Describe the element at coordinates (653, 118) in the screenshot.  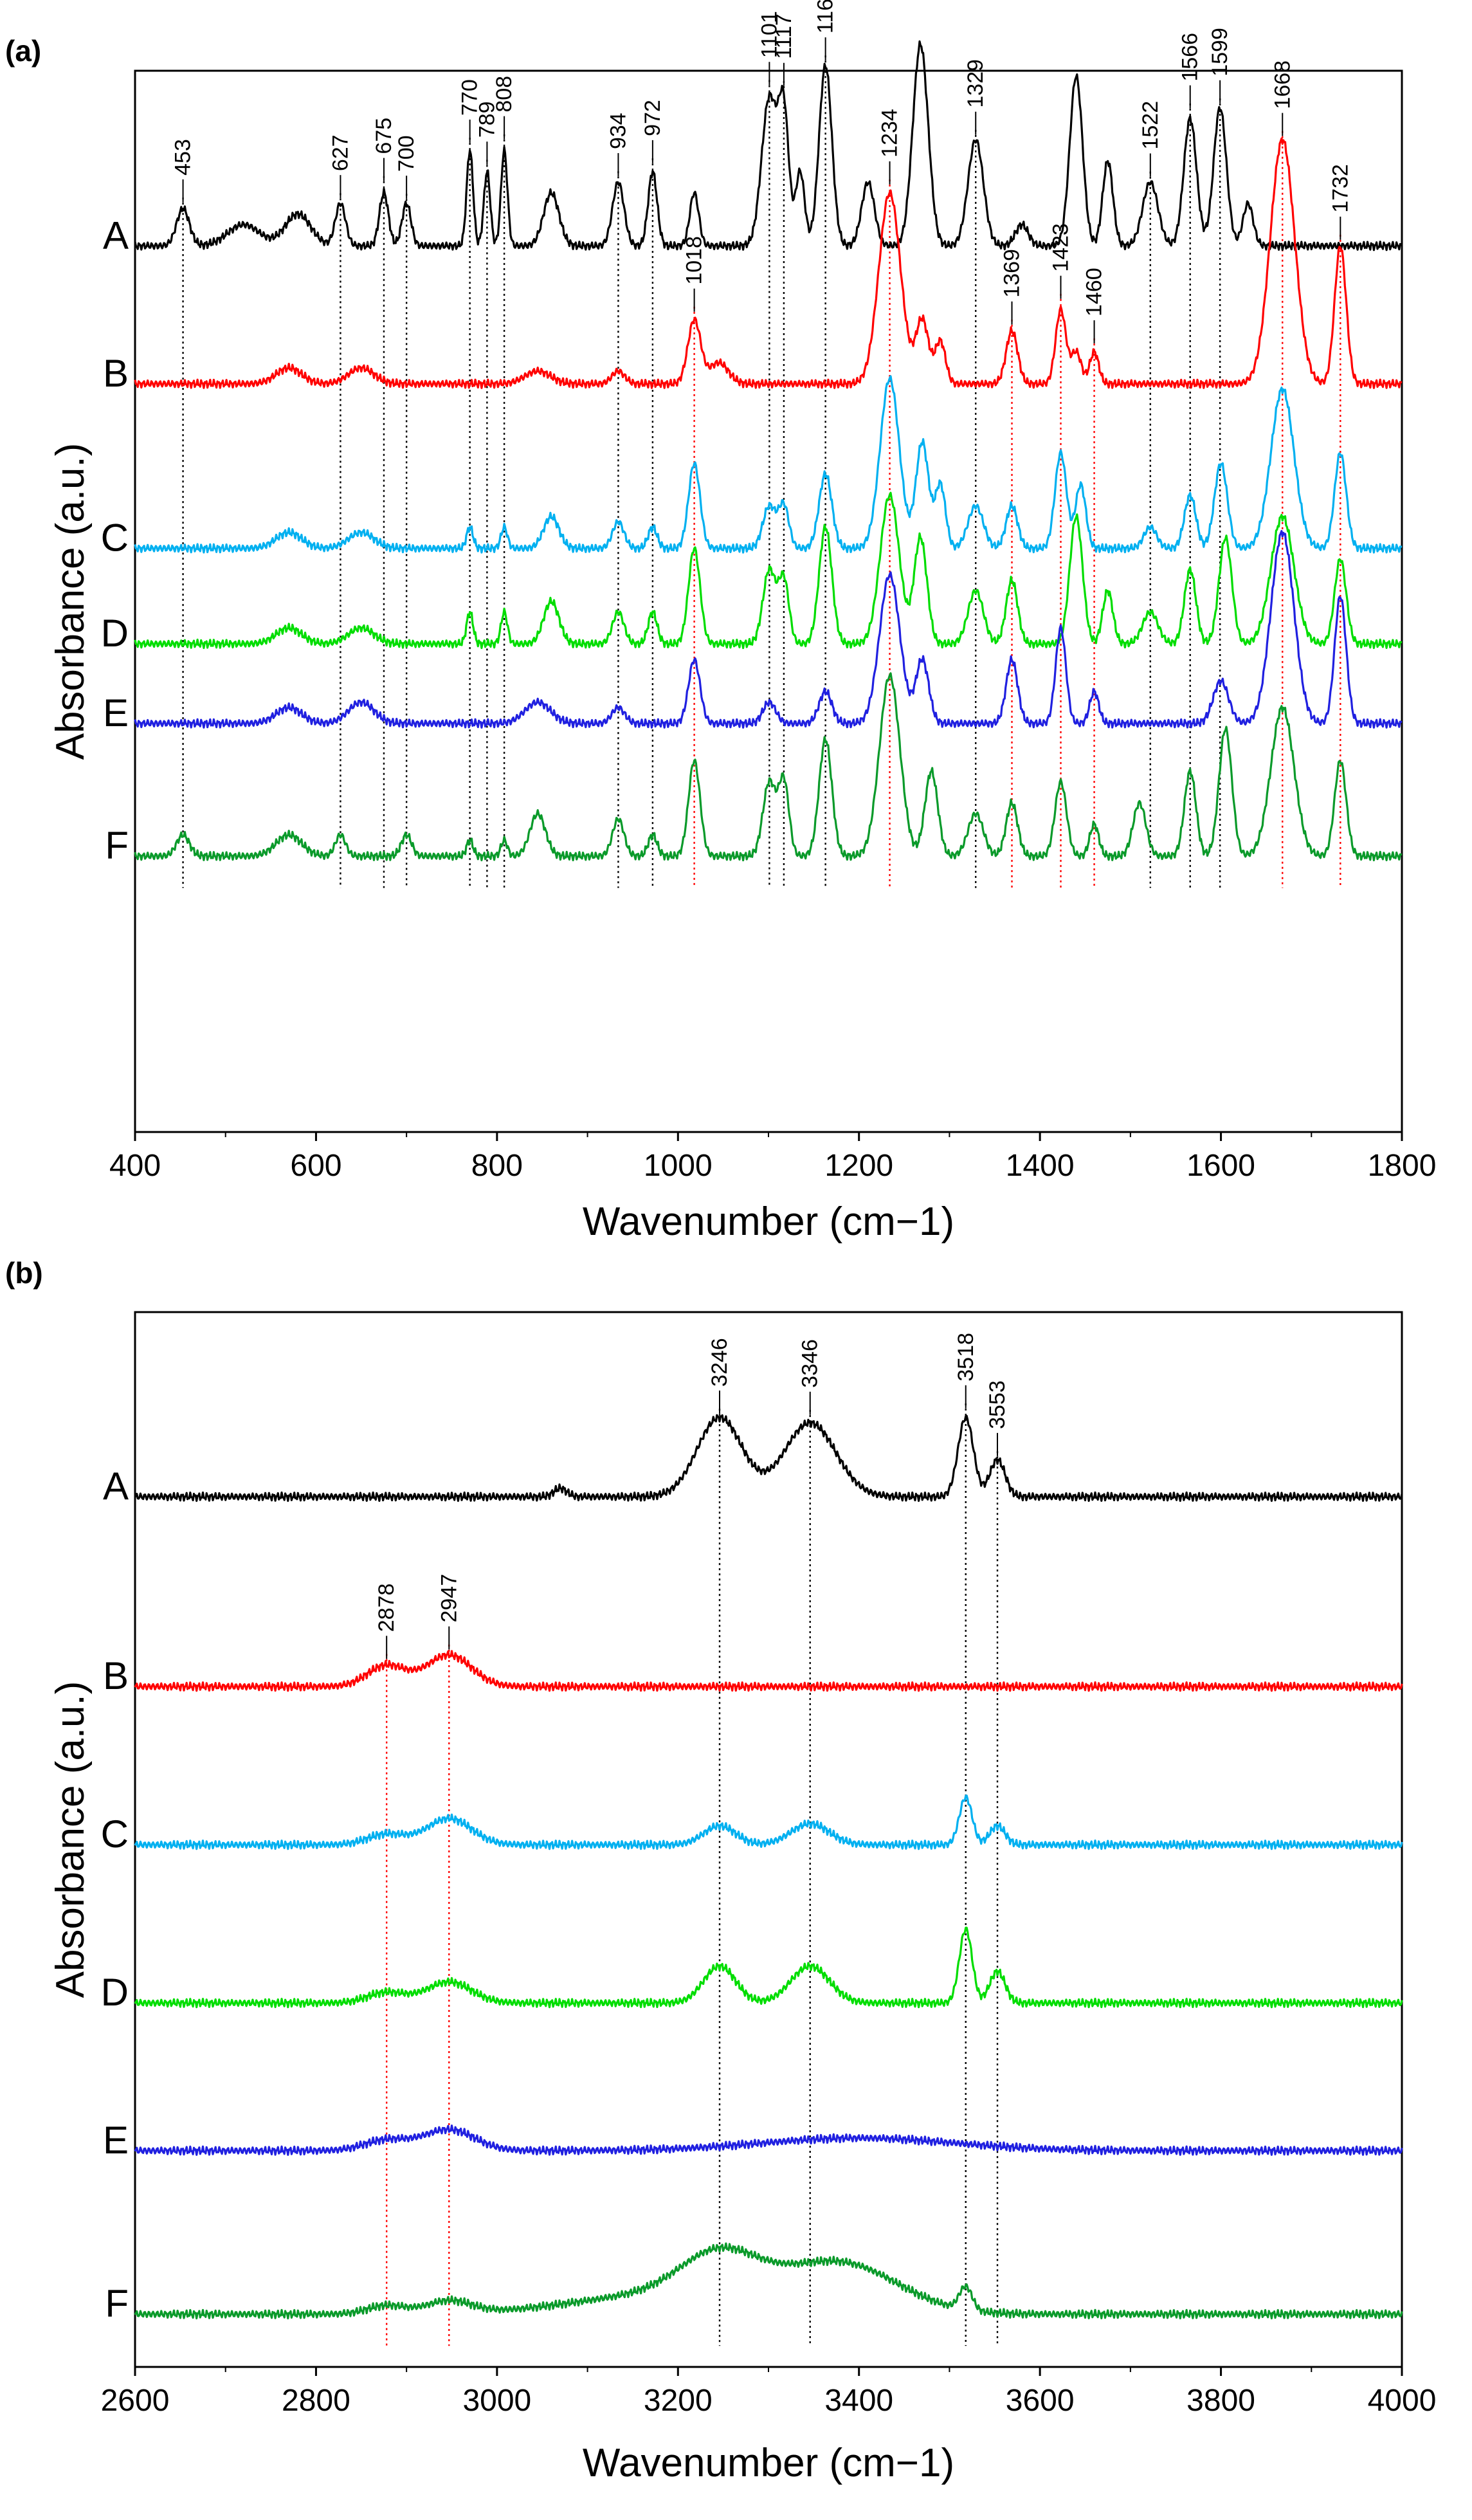
I see `peak-label: 972` at that location.